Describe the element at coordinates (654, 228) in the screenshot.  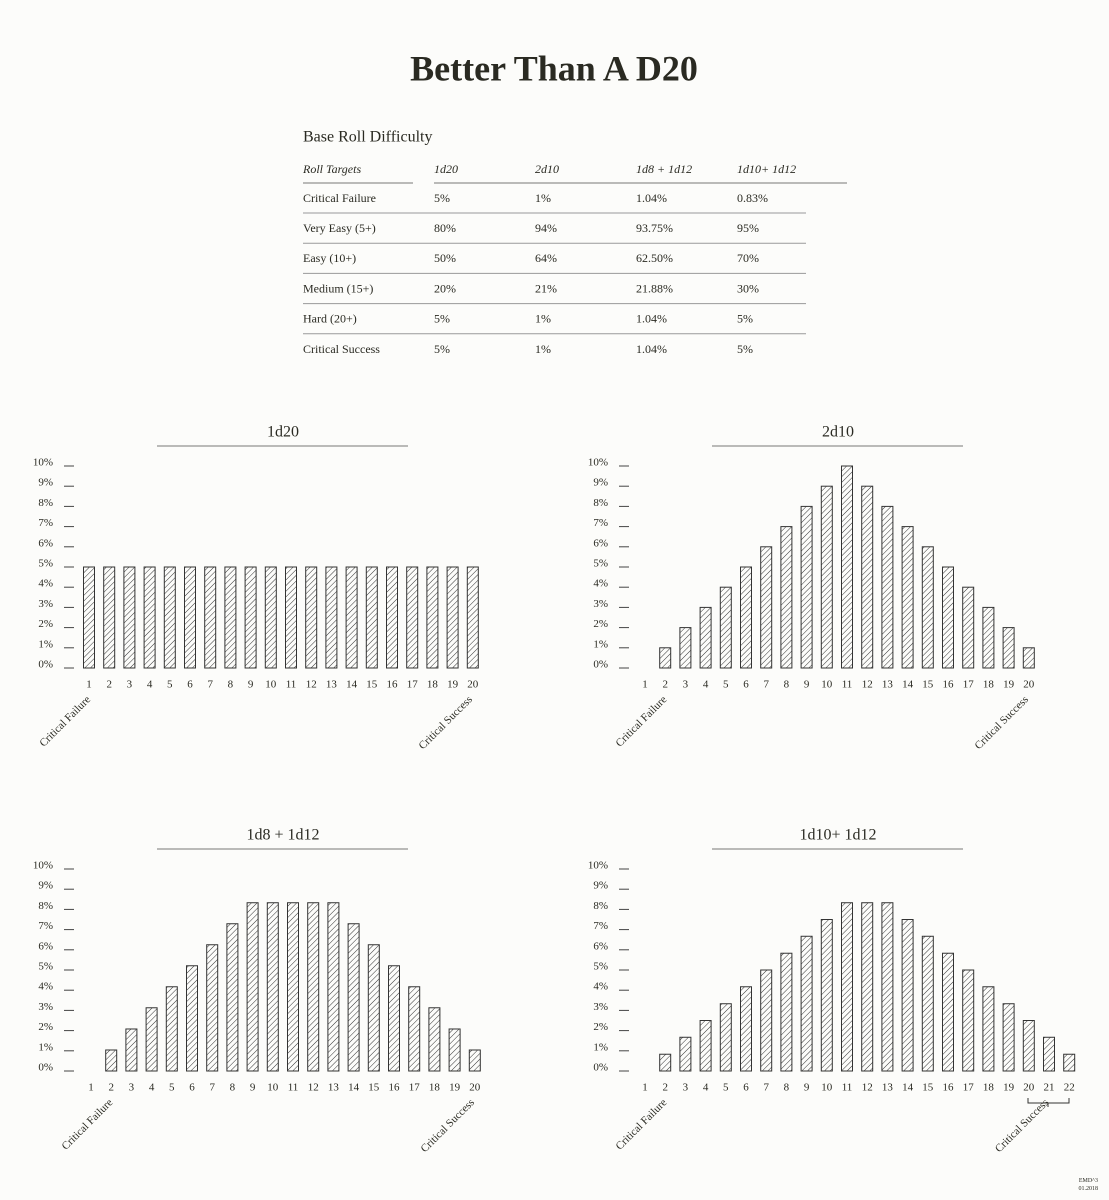
I see `table-cell: 93.75%` at that location.